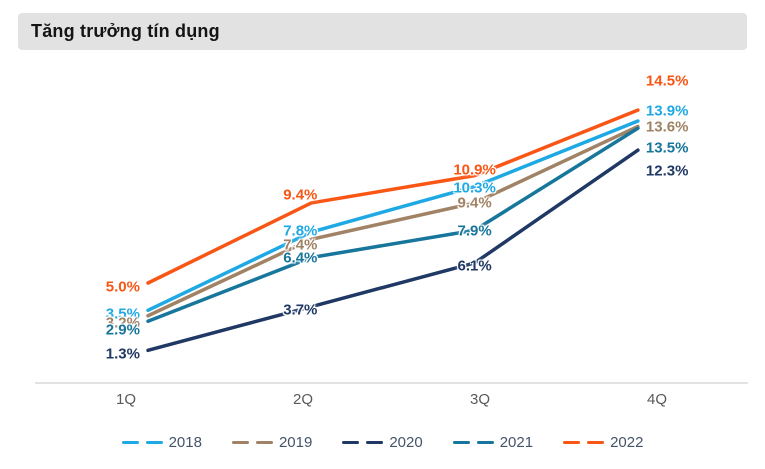 Image resolution: width=765 pixels, height=469 pixels. Describe the element at coordinates (667, 127) in the screenshot. I see `data-label-2019-4Q: 13.6%` at that location.